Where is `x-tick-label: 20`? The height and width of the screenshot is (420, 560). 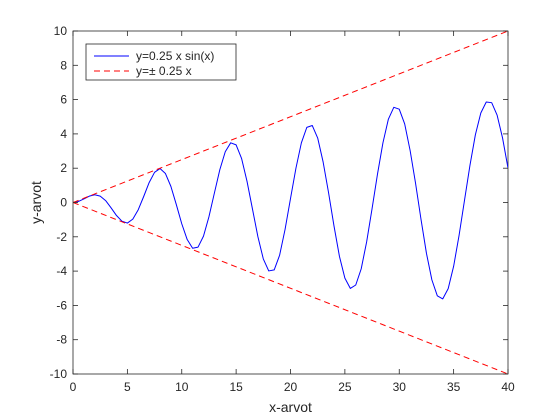 x-tick-label: 20 is located at coordinates (291, 387).